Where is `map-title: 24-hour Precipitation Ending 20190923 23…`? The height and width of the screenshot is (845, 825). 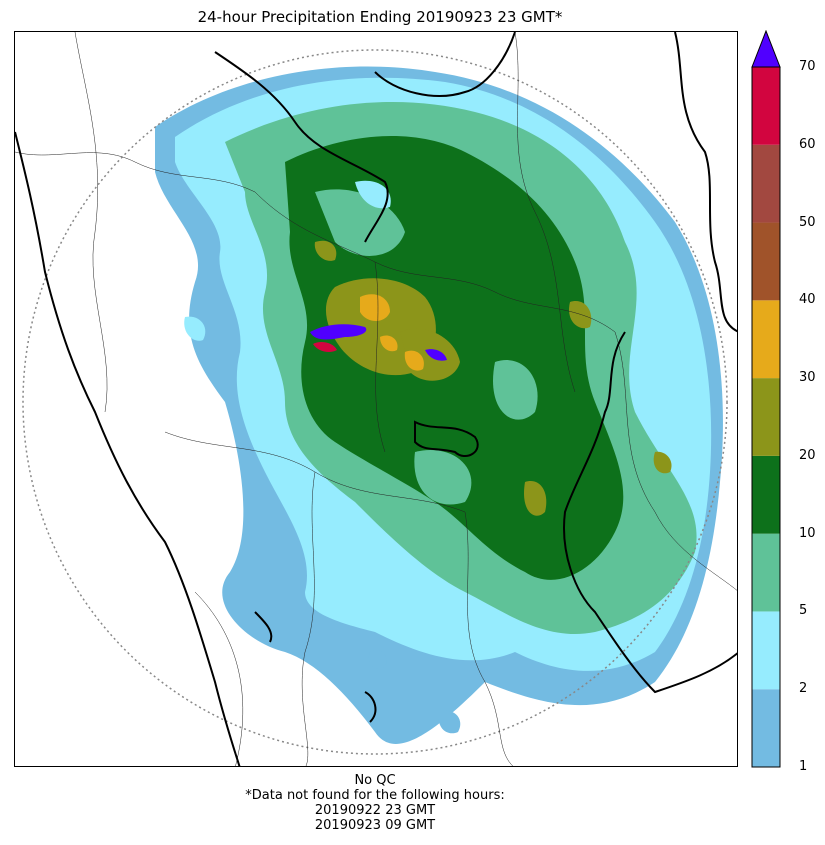 map-title: 24-hour Precipitation Ending 20190923 23… is located at coordinates (380, 17).